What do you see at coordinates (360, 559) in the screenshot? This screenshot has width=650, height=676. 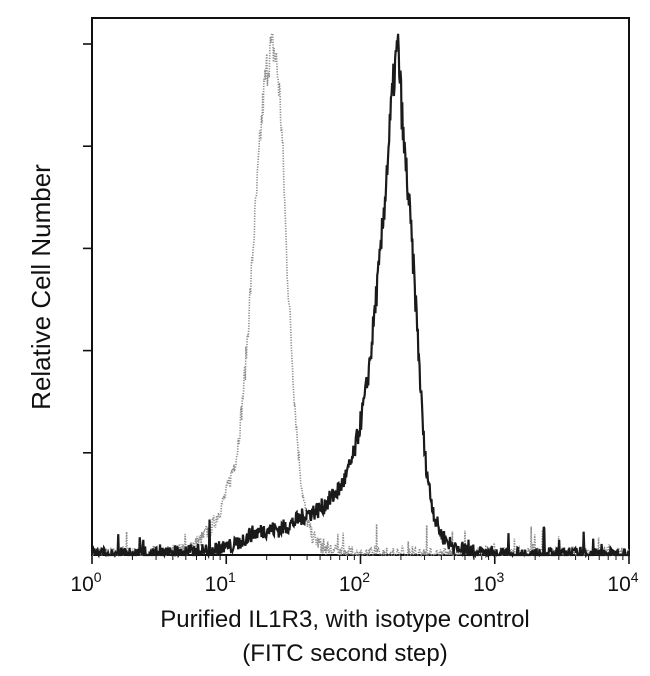 I see `x-axis-ticks` at bounding box center [360, 559].